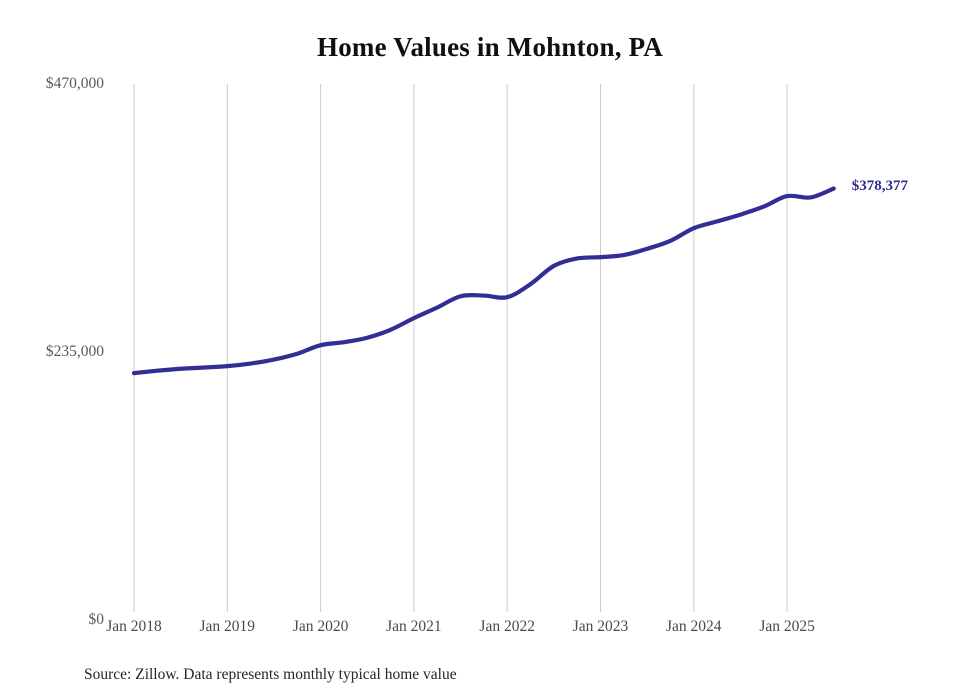 The width and height of the screenshot is (980, 699). What do you see at coordinates (134, 626) in the screenshot?
I see `x-tick-label: Jan 2018` at bounding box center [134, 626].